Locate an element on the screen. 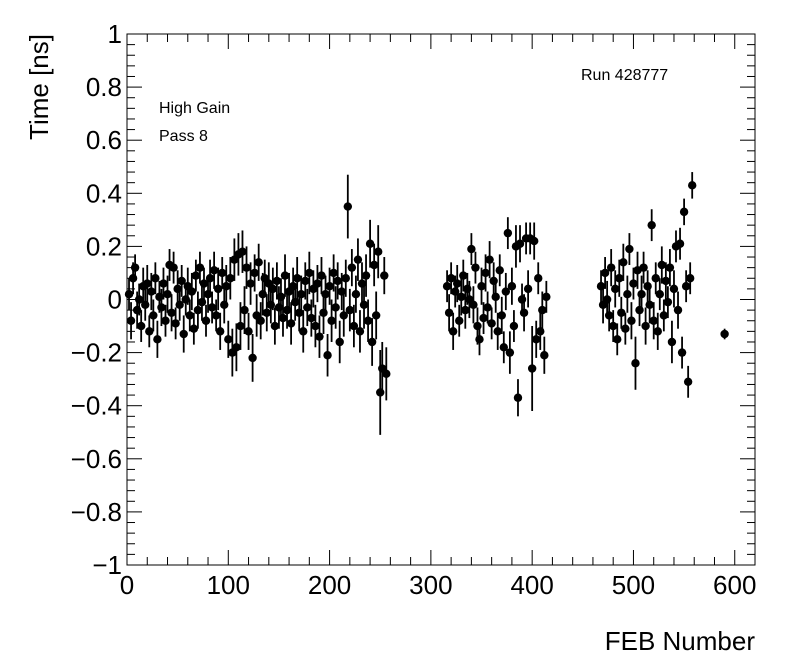 The height and width of the screenshot is (672, 796). y-tick-label: 0 is located at coordinates (115, 300).